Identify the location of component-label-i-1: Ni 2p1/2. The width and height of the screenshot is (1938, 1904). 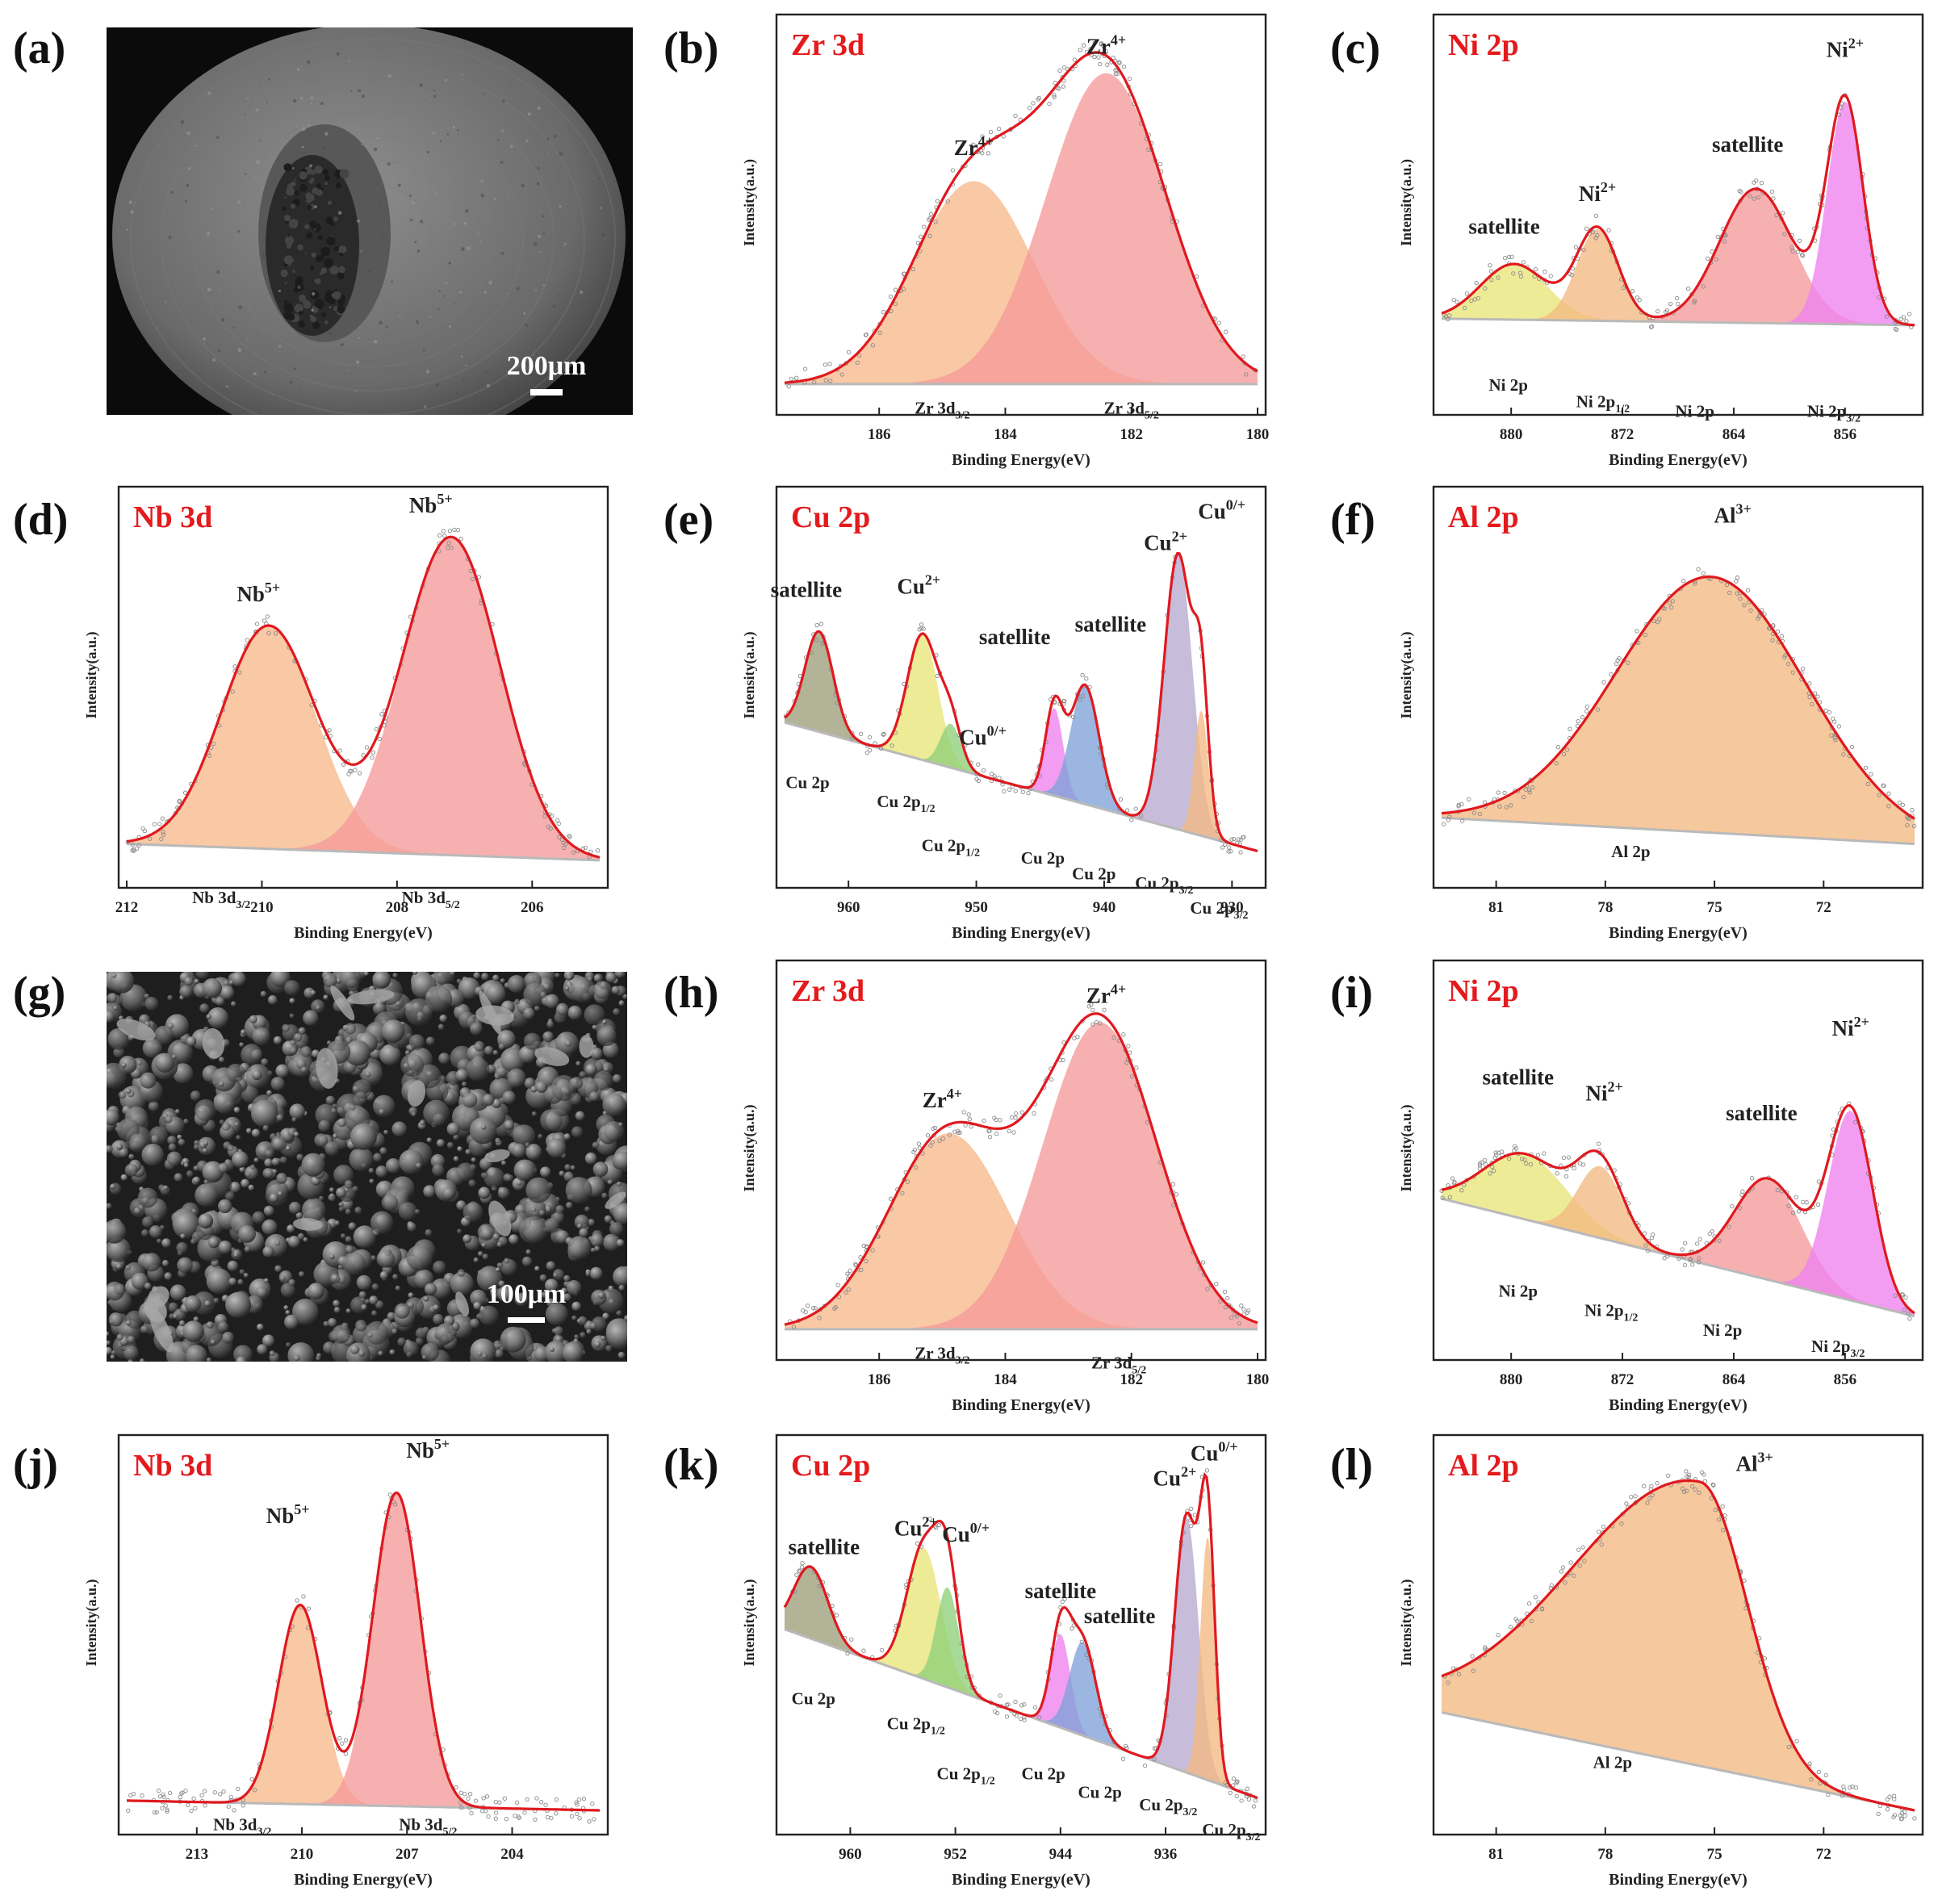
(1611, 1312).